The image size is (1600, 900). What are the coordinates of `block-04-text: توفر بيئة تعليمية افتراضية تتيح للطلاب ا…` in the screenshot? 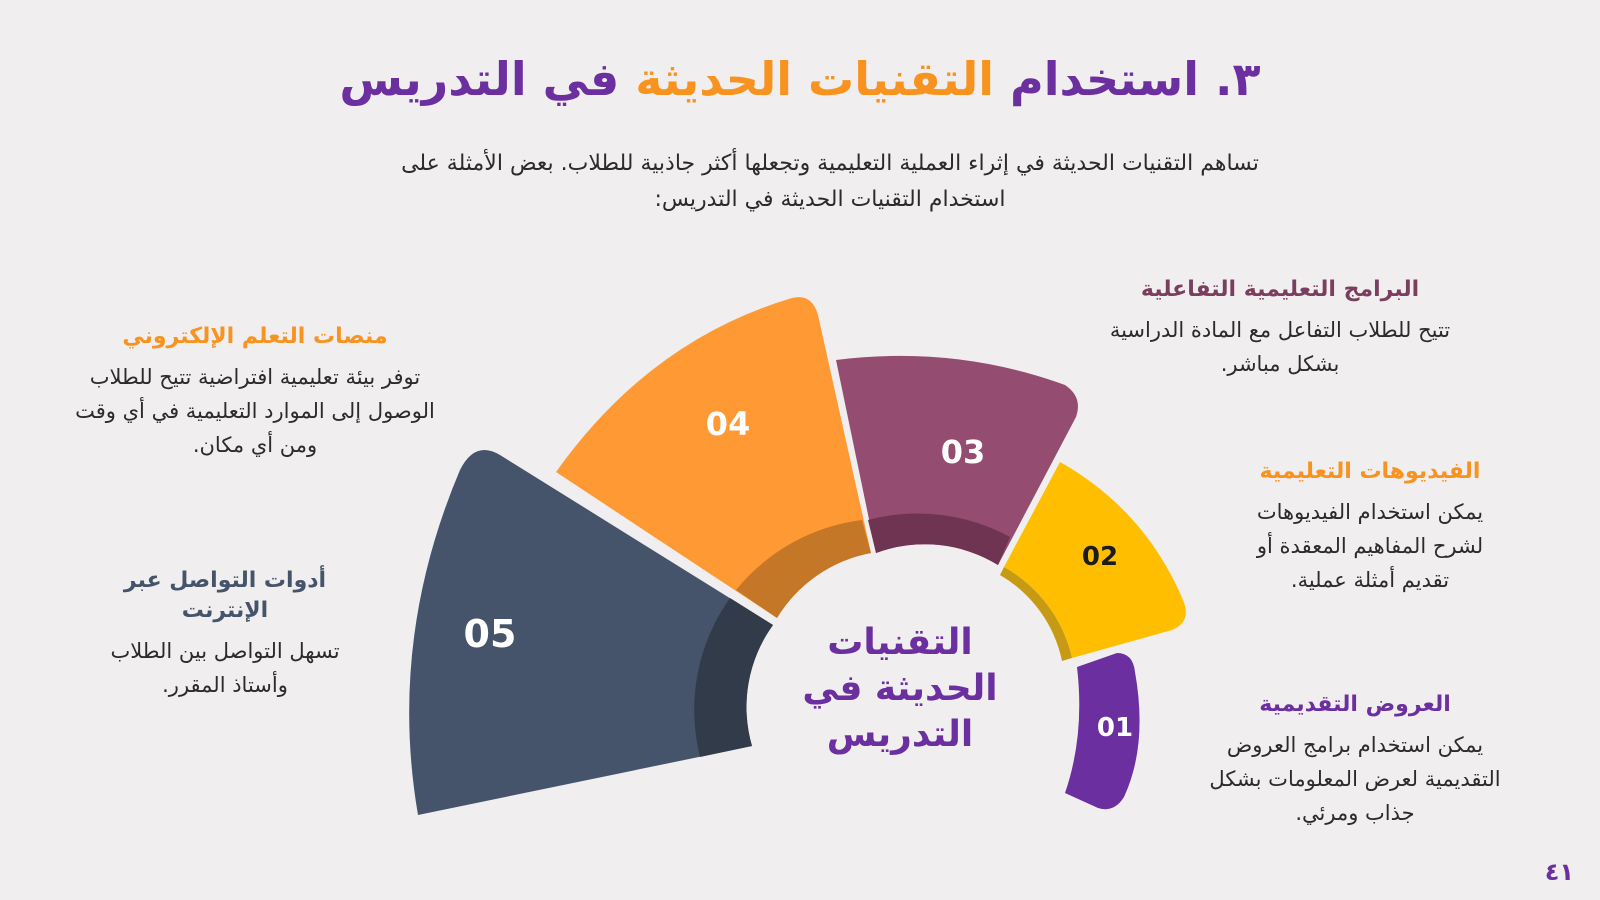 It's located at (255, 411).